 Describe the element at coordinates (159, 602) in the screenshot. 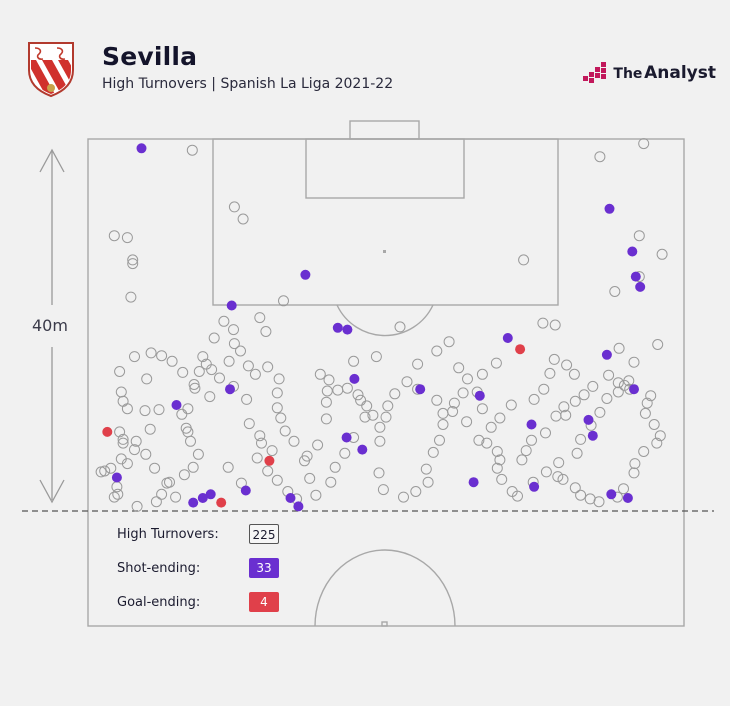

I see `legend-goal-label: Goal-ending:` at that location.